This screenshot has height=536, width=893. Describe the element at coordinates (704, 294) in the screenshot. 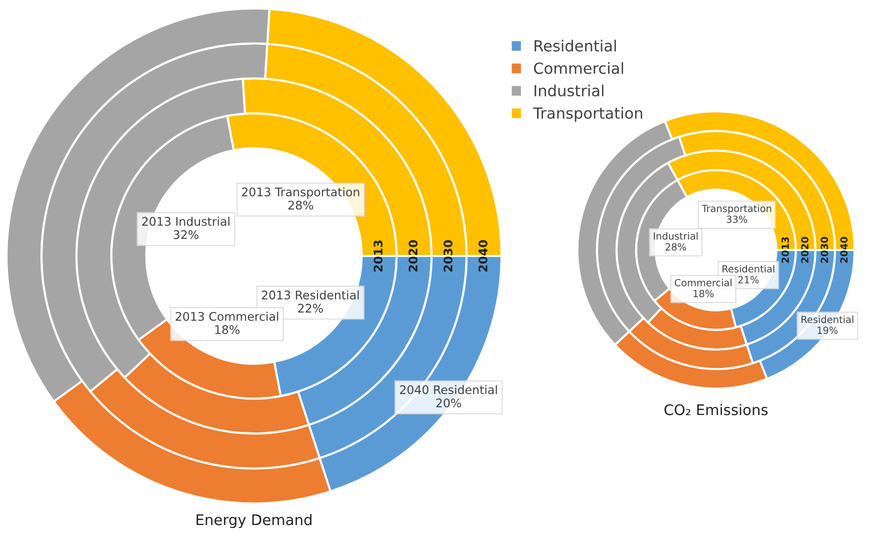

I see `data-label: 18%` at that location.